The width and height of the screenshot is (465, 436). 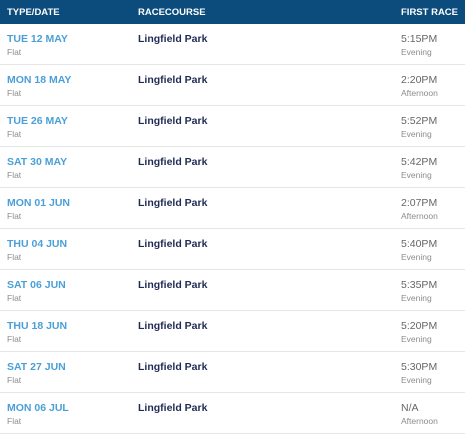 What do you see at coordinates (38, 408) in the screenshot?
I see `race-date: MON 06 JUL` at bounding box center [38, 408].